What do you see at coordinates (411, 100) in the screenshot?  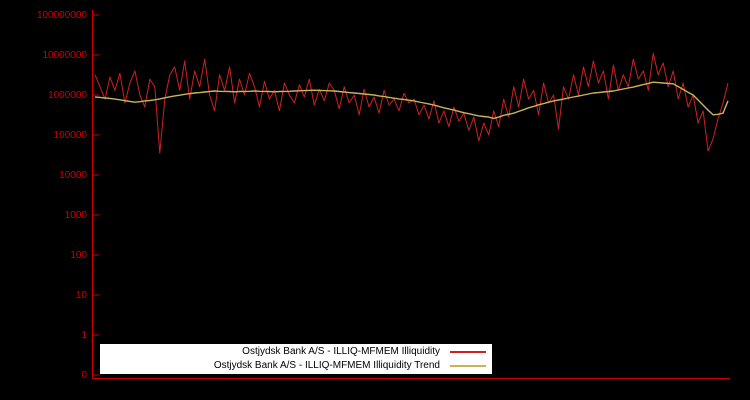 I see `series-line-trend` at bounding box center [411, 100].